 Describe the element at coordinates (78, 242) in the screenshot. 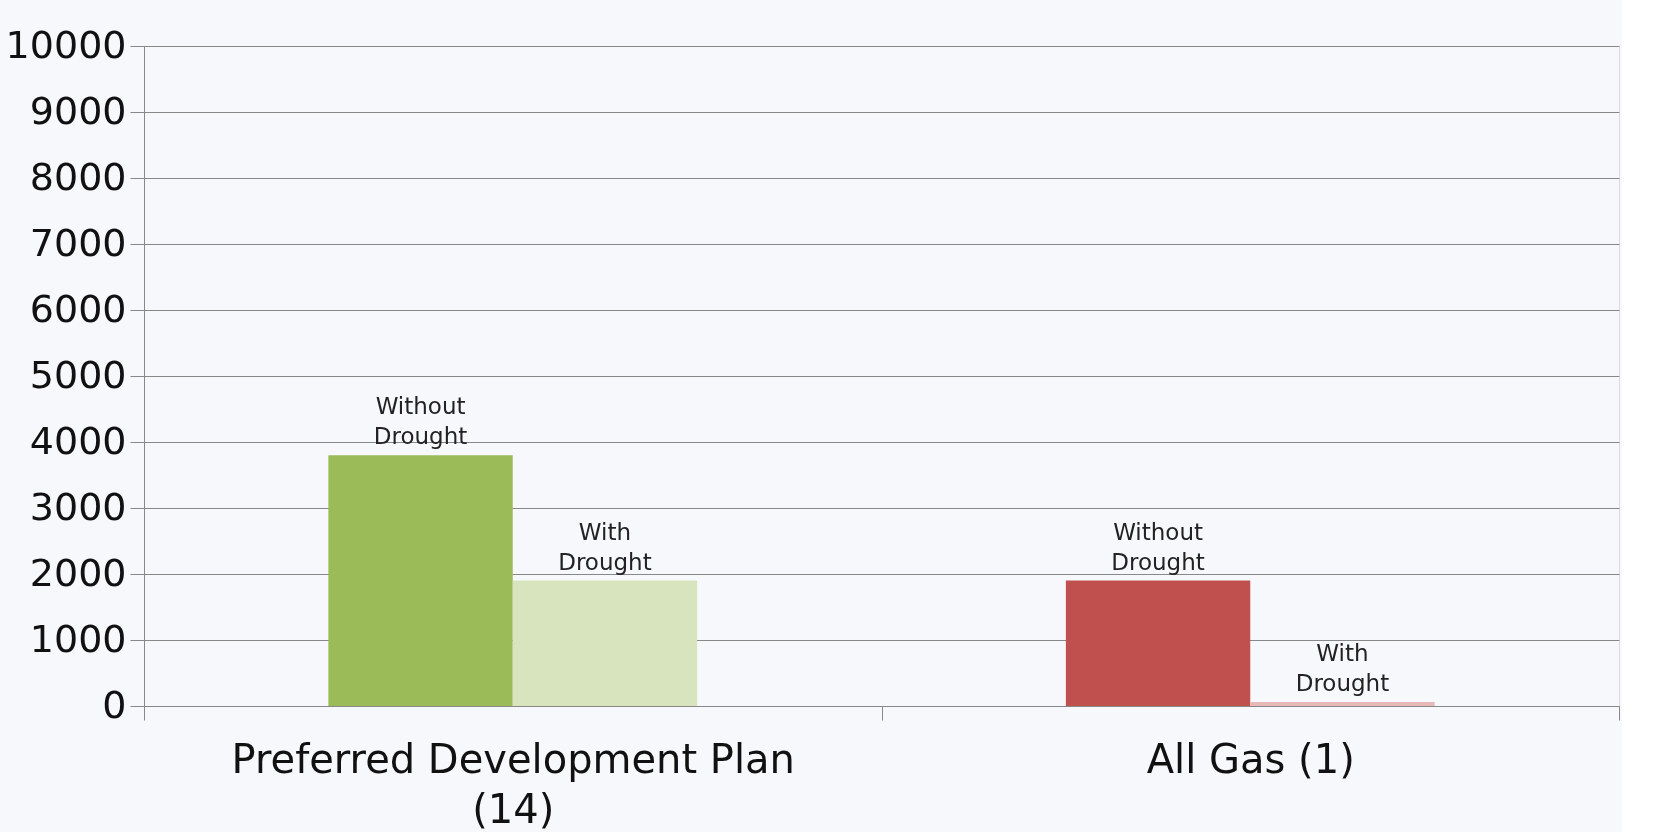

I see `y-tick-label: 7000` at that location.